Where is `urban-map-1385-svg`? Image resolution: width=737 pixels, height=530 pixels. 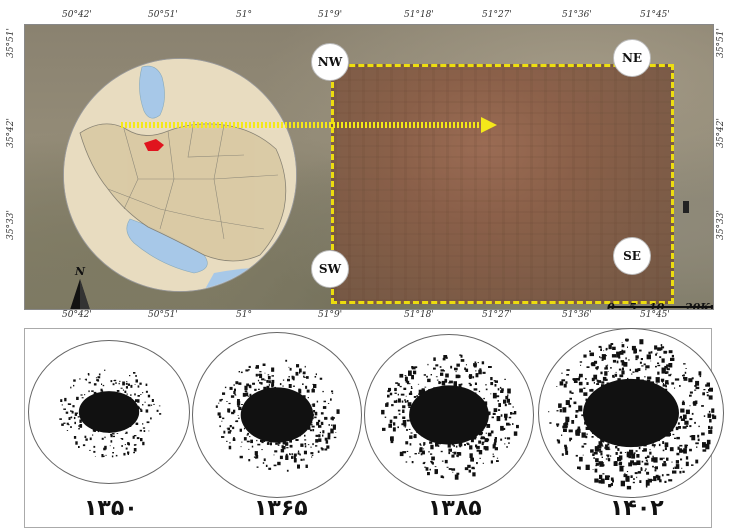
urban-map-1385-svg is located at coordinates (450, 417).